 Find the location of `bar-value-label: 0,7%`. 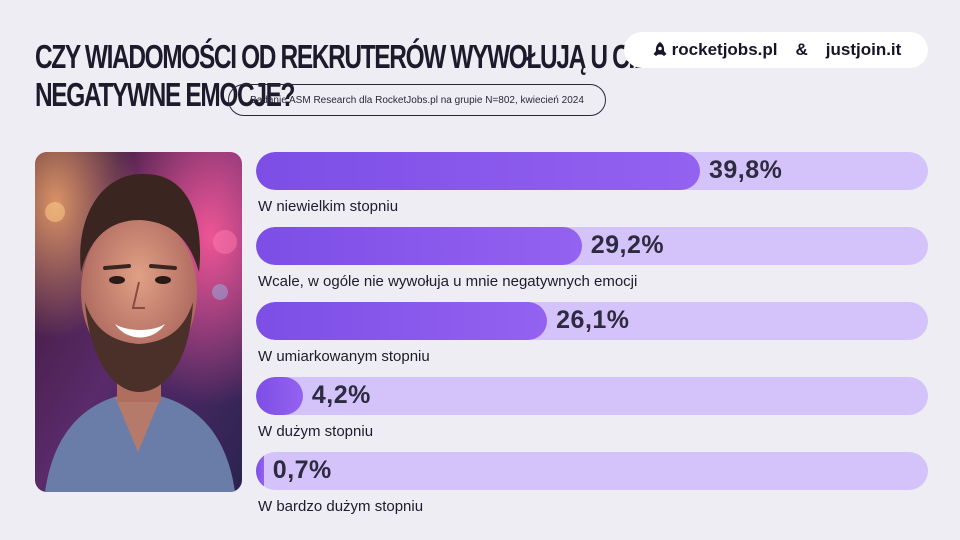

bar-value-label: 0,7% is located at coordinates (302, 470).